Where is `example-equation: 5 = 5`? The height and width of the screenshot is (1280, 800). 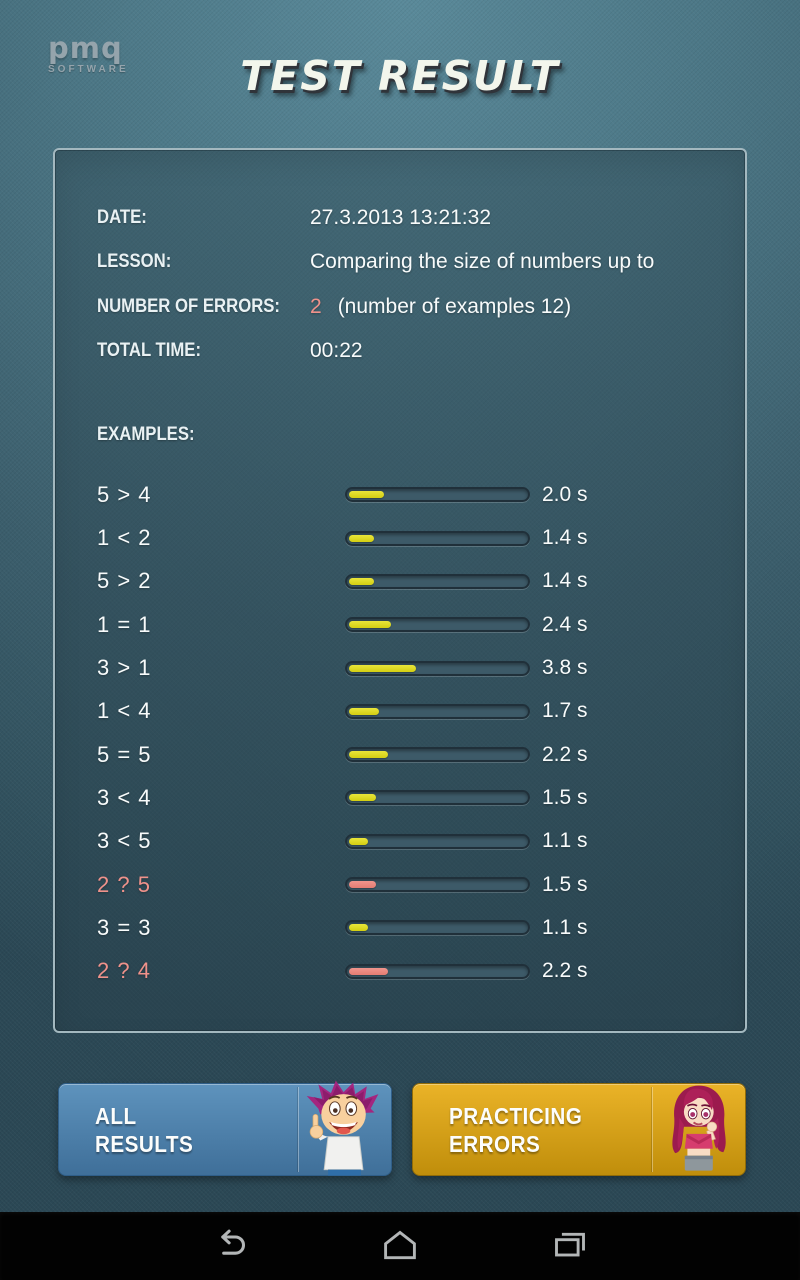
example-equation: 5 = 5 is located at coordinates (124, 754).